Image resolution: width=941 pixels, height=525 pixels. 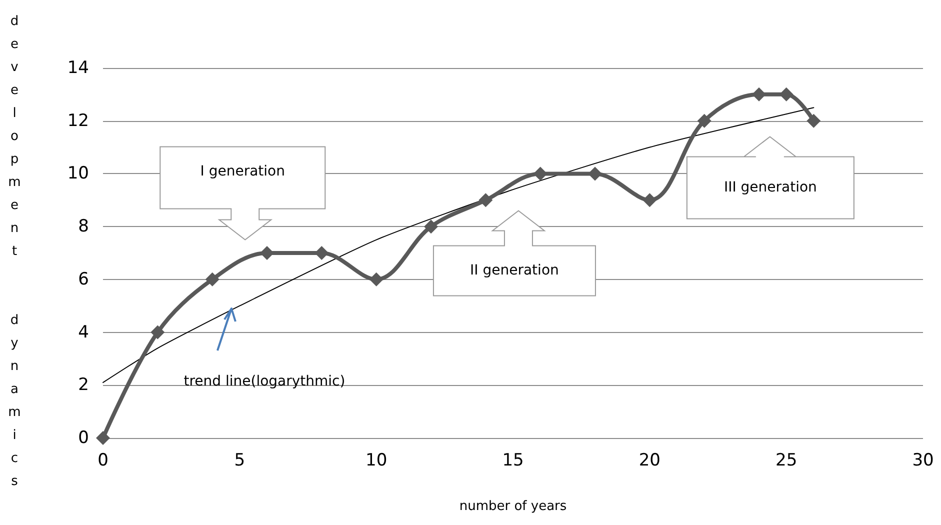 I want to click on y-tick-label: 12, so click(x=78, y=120).